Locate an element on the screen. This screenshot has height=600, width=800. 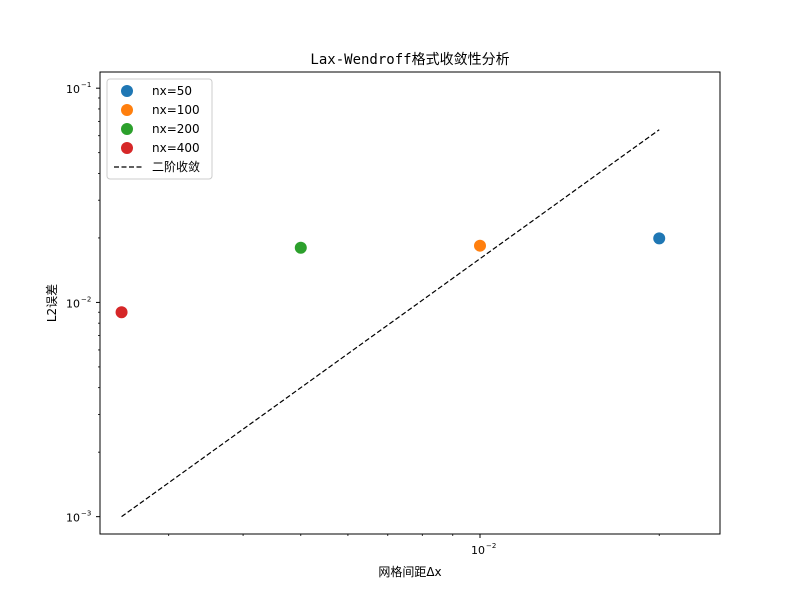
legend-label: nx=200 is located at coordinates (176, 129).